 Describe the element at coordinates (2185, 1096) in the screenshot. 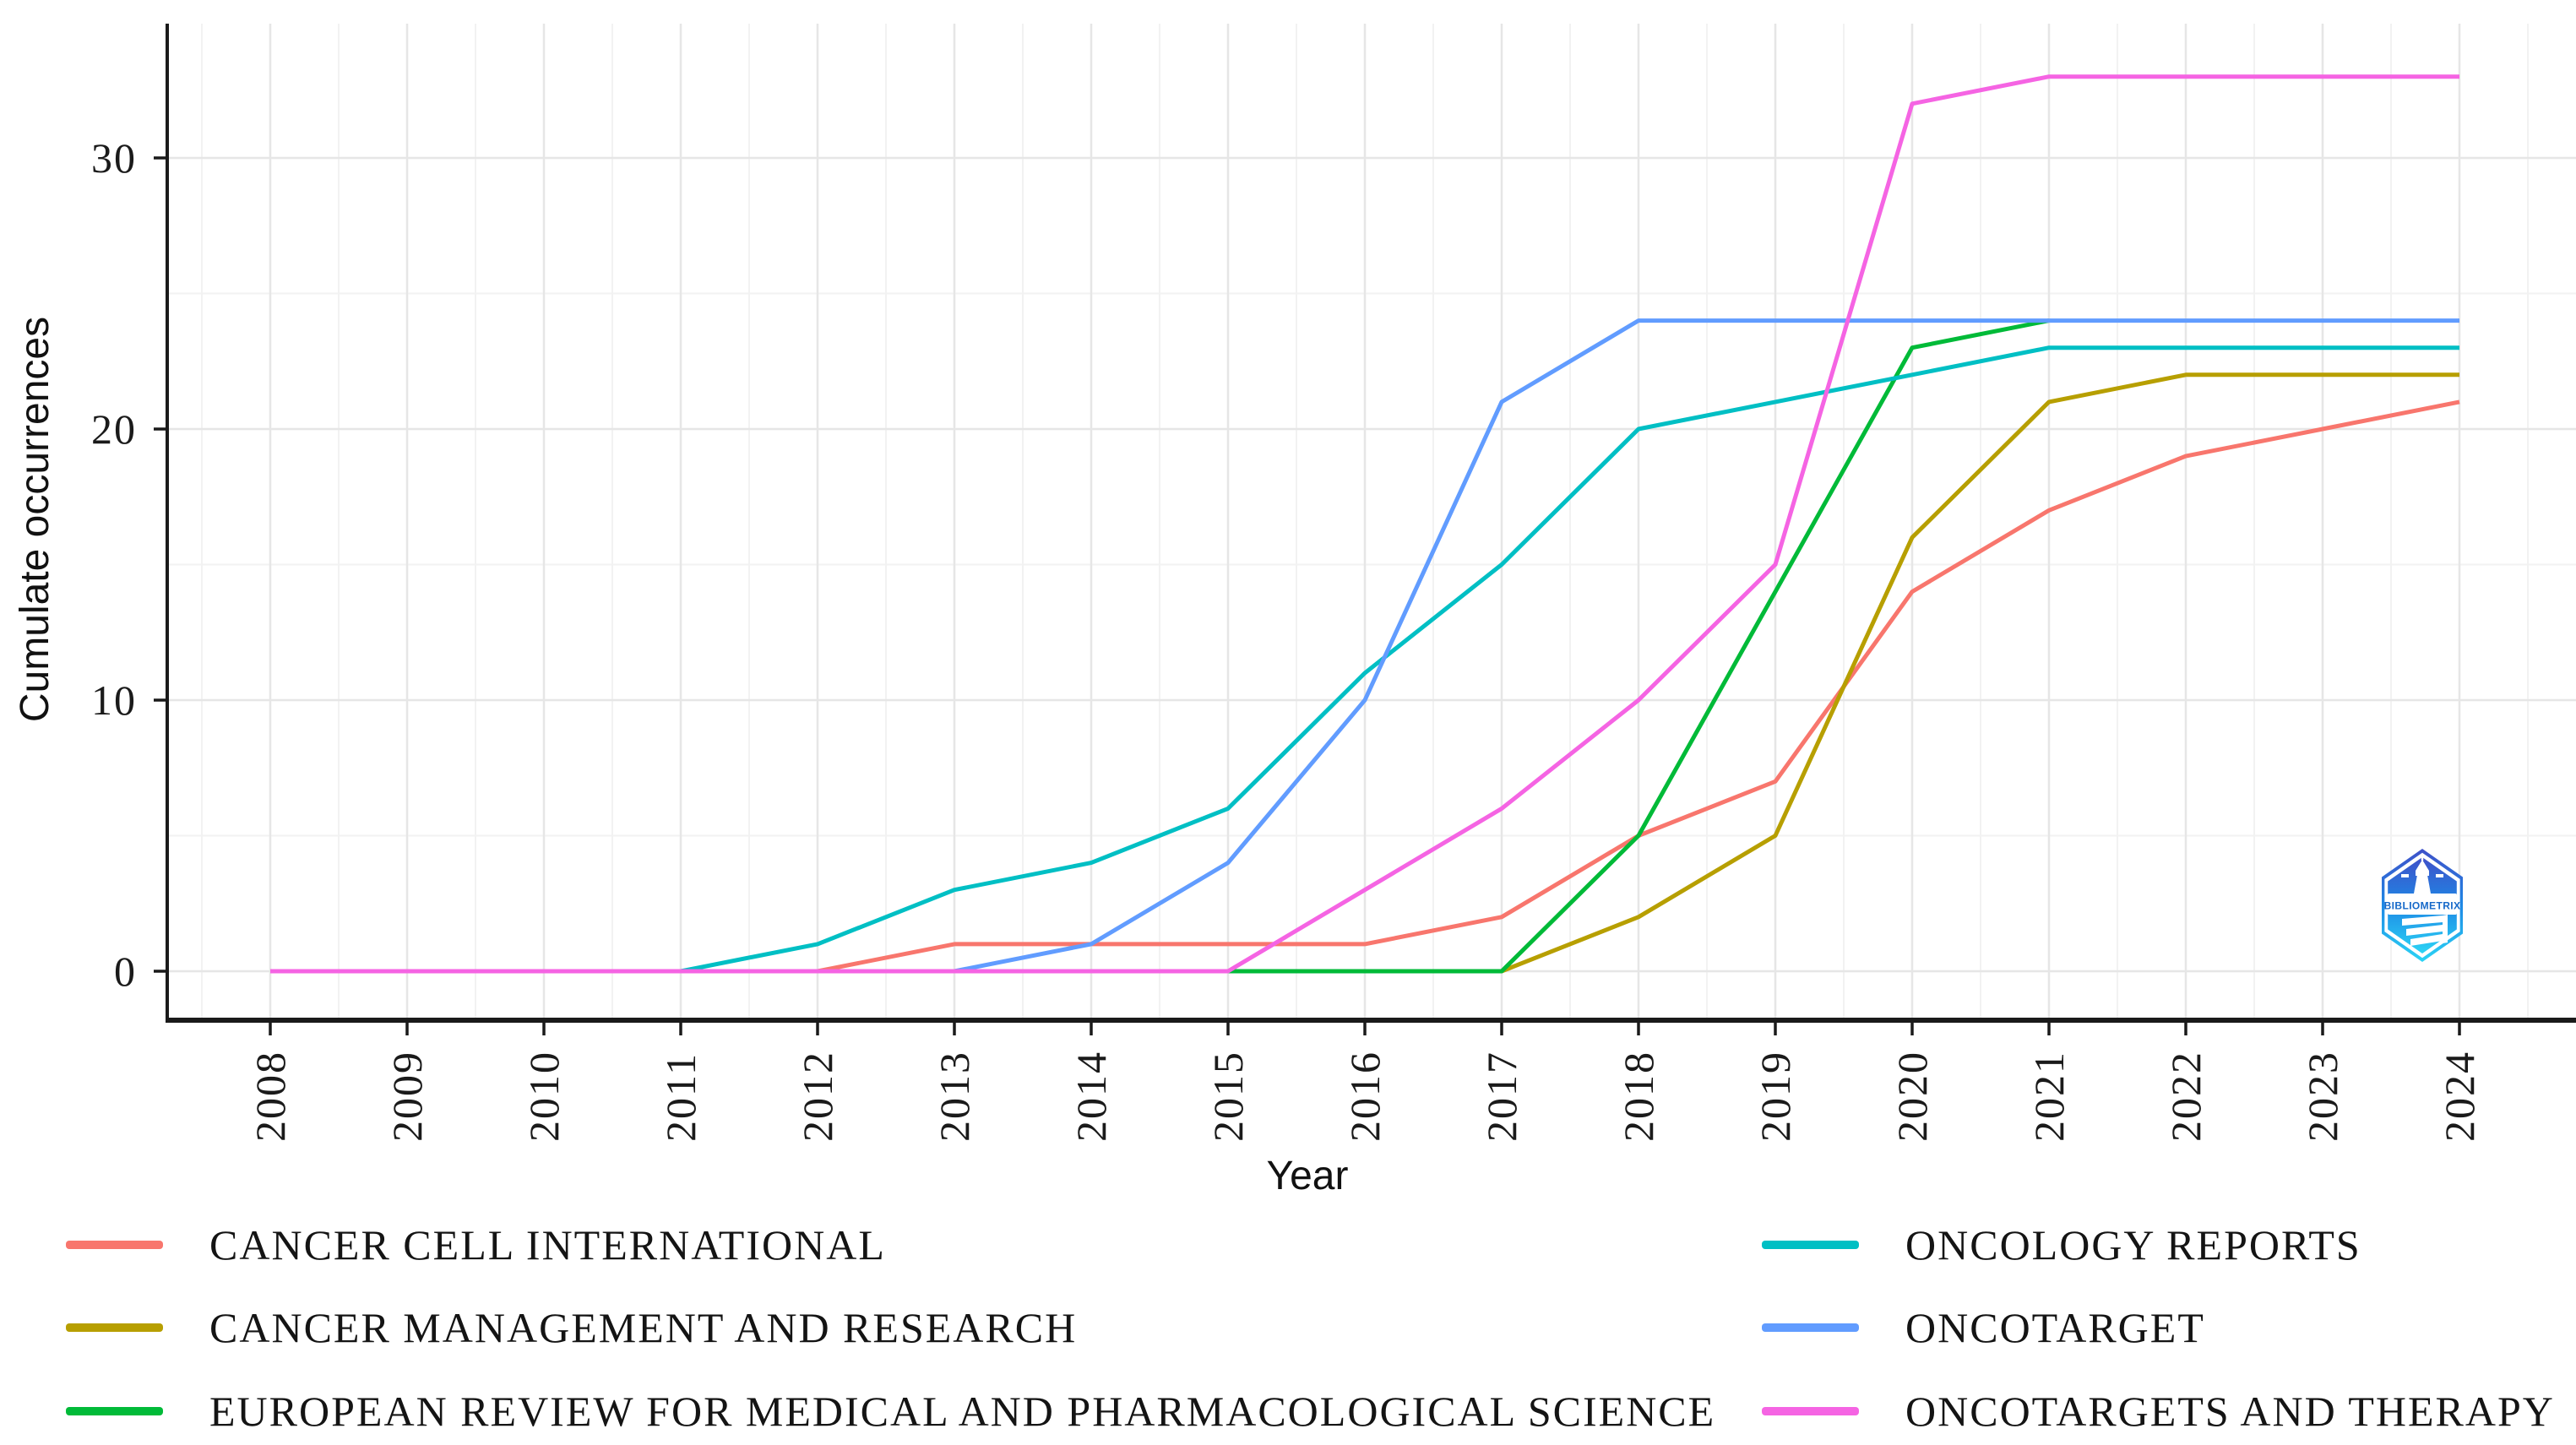

I see `x-tick-label: 2022` at that location.